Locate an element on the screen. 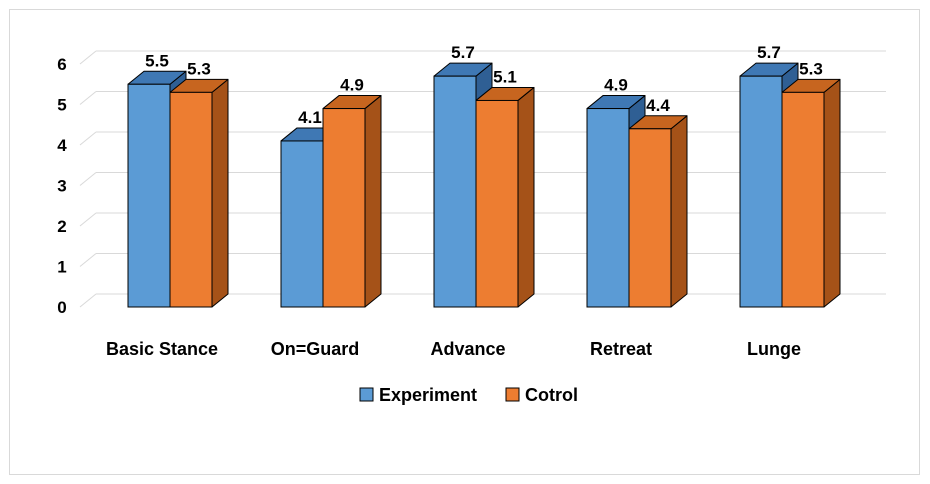 The width and height of the screenshot is (930, 484). x-tick-label: Lunge is located at coordinates (774, 349).